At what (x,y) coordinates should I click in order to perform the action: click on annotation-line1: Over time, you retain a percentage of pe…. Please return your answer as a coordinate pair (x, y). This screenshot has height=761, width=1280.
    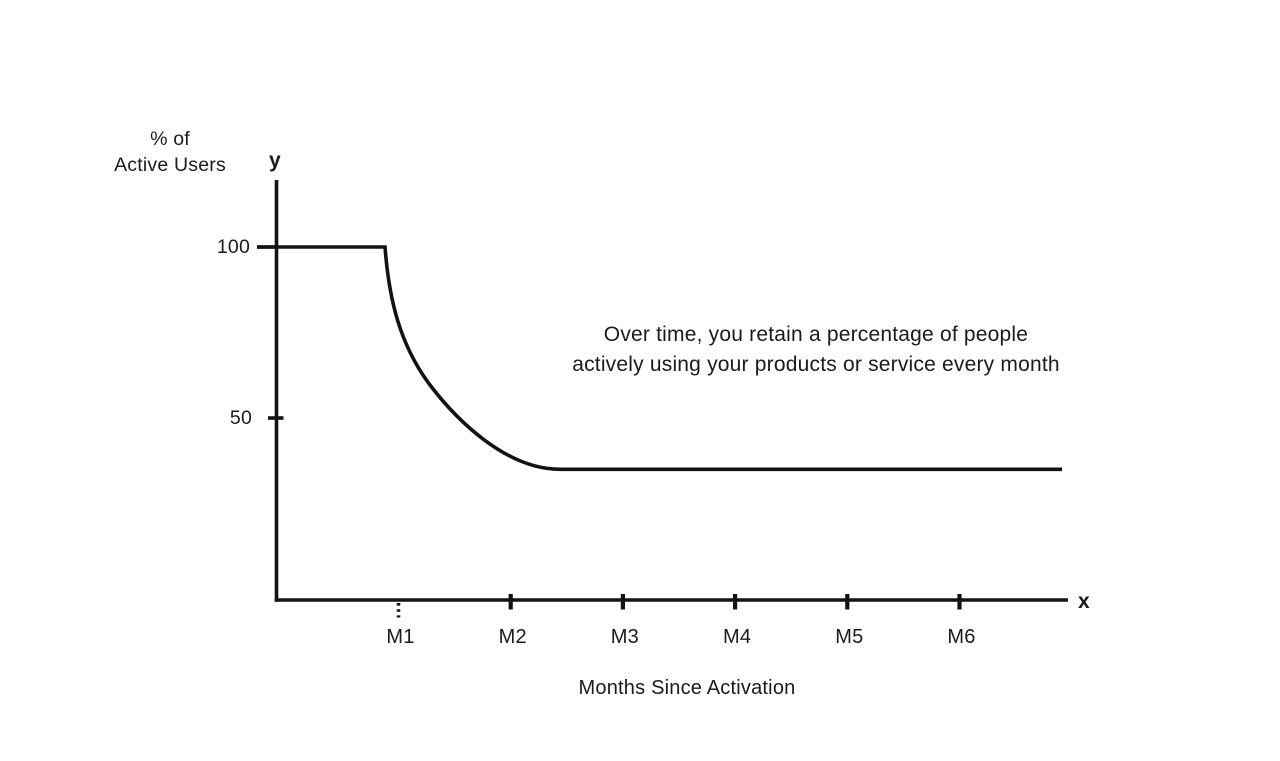
    Looking at the image, I should click on (816, 334).